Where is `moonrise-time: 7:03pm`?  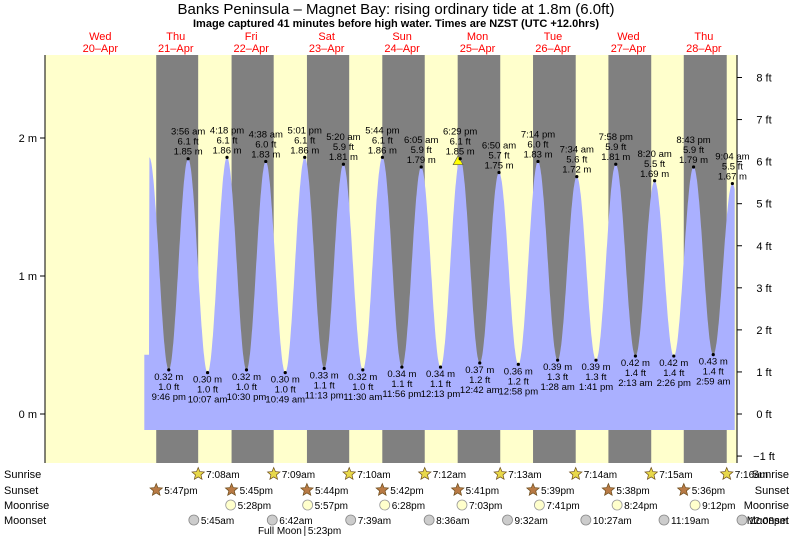 moonrise-time: 7:03pm is located at coordinates (485, 506).